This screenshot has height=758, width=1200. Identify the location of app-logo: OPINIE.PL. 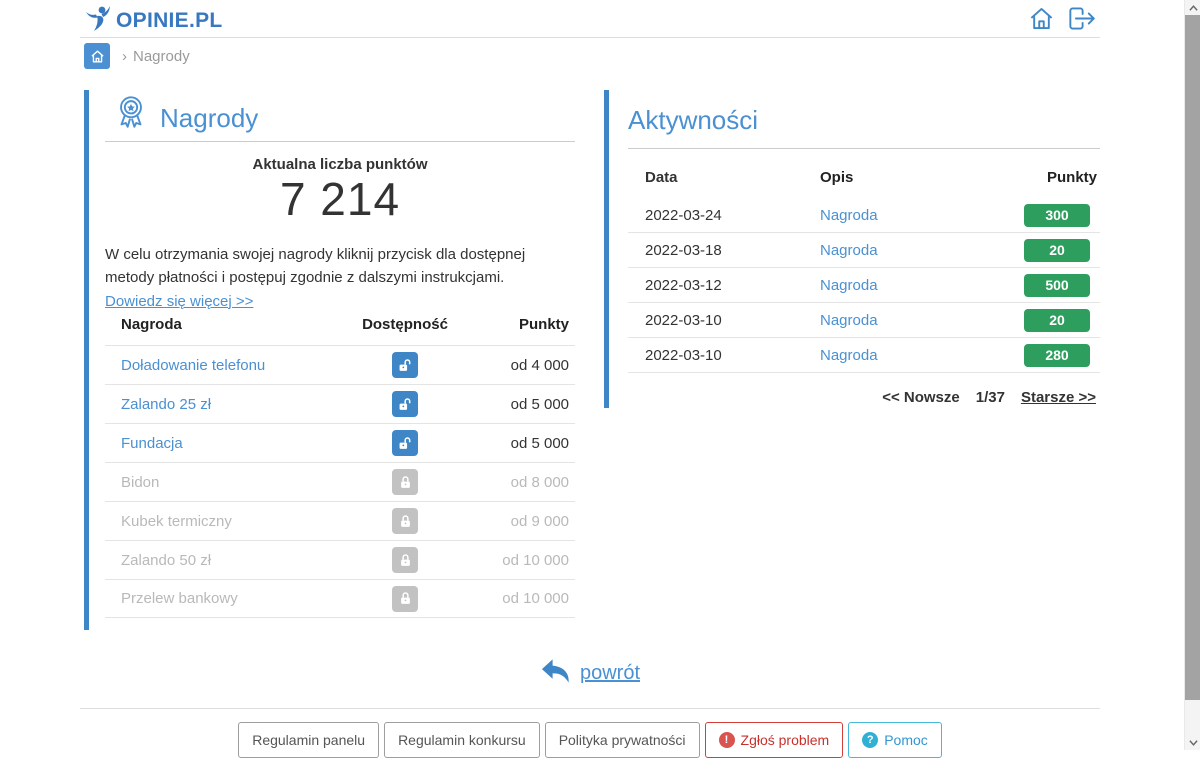
(154, 21).